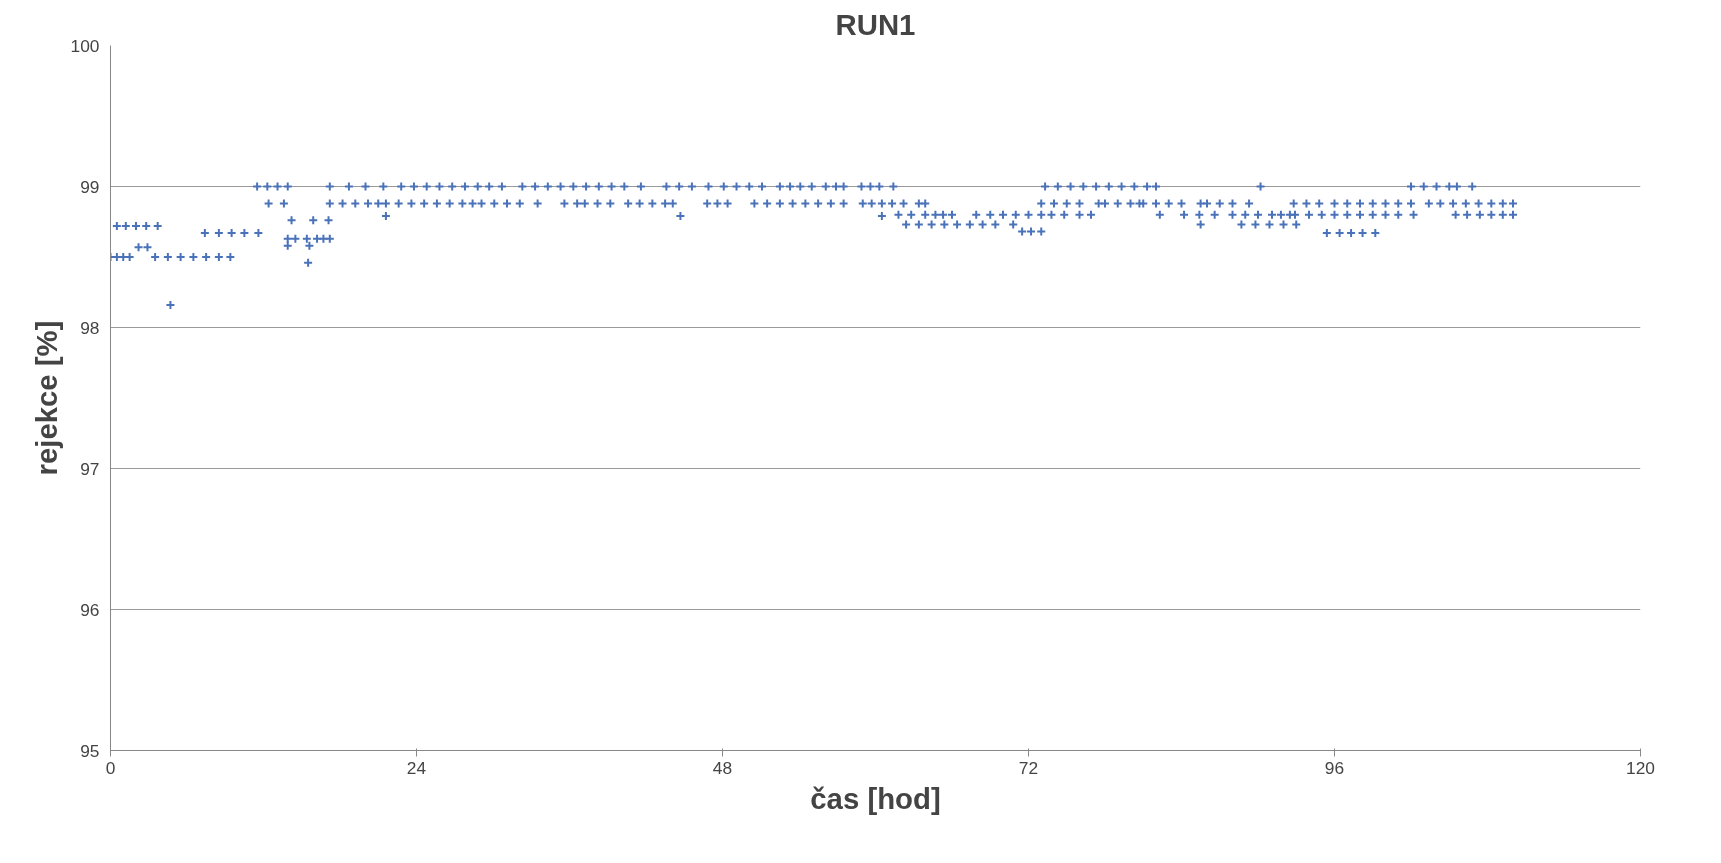 The image size is (1721, 863). I want to click on x-tick-label: 0, so click(110, 767).